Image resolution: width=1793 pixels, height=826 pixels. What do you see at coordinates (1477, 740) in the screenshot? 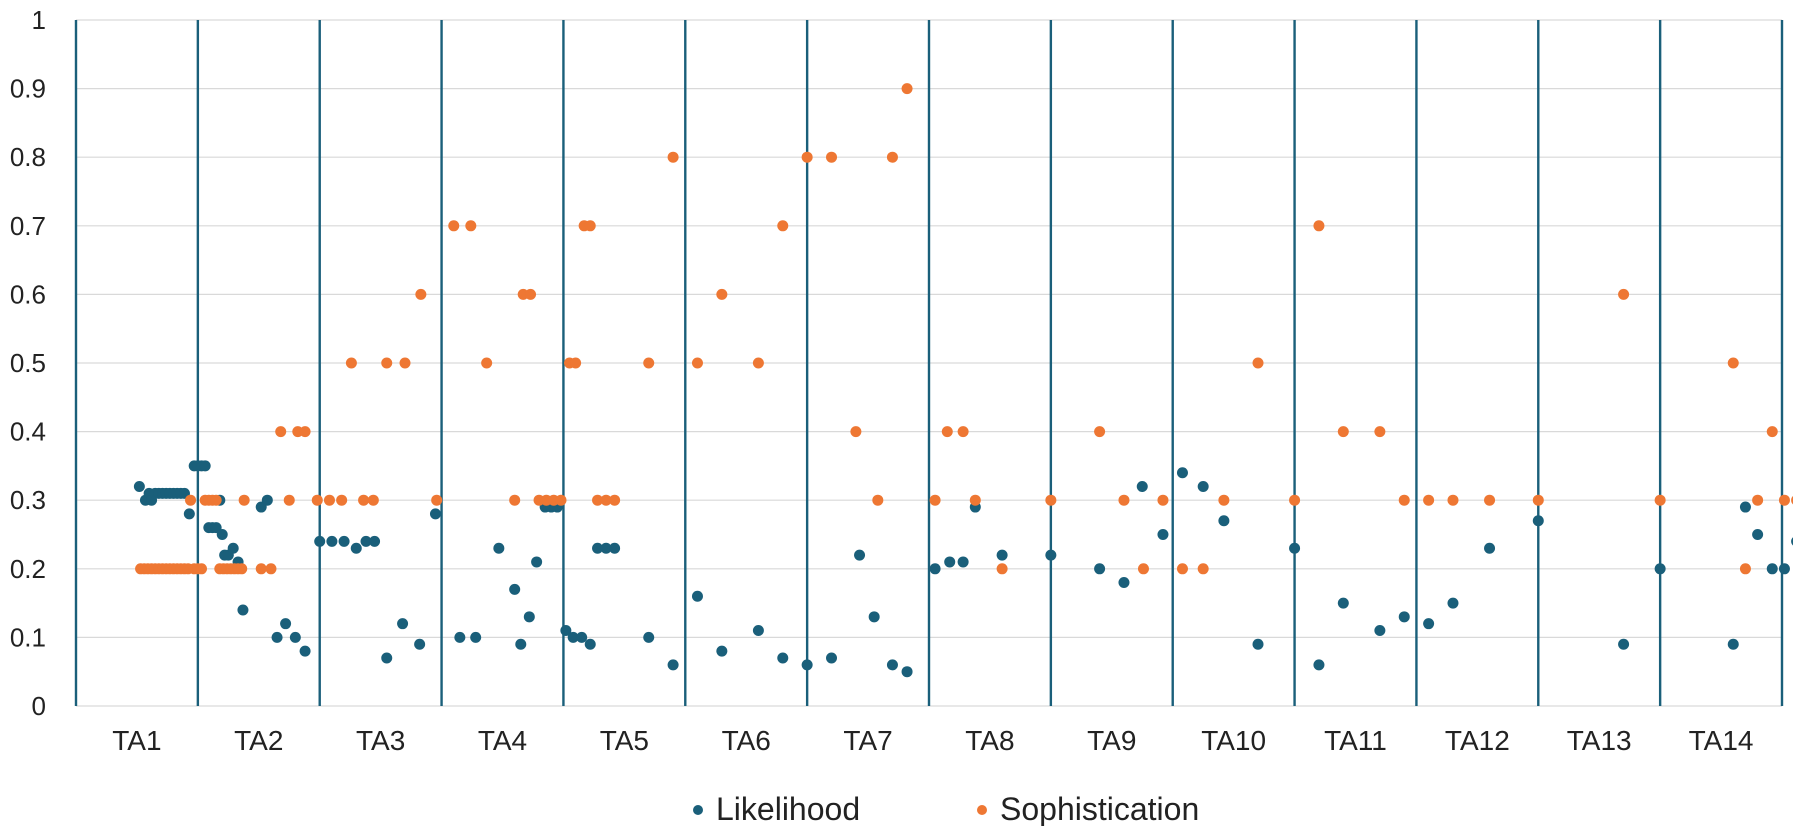
I see `x-category-label: TA12` at bounding box center [1477, 740].